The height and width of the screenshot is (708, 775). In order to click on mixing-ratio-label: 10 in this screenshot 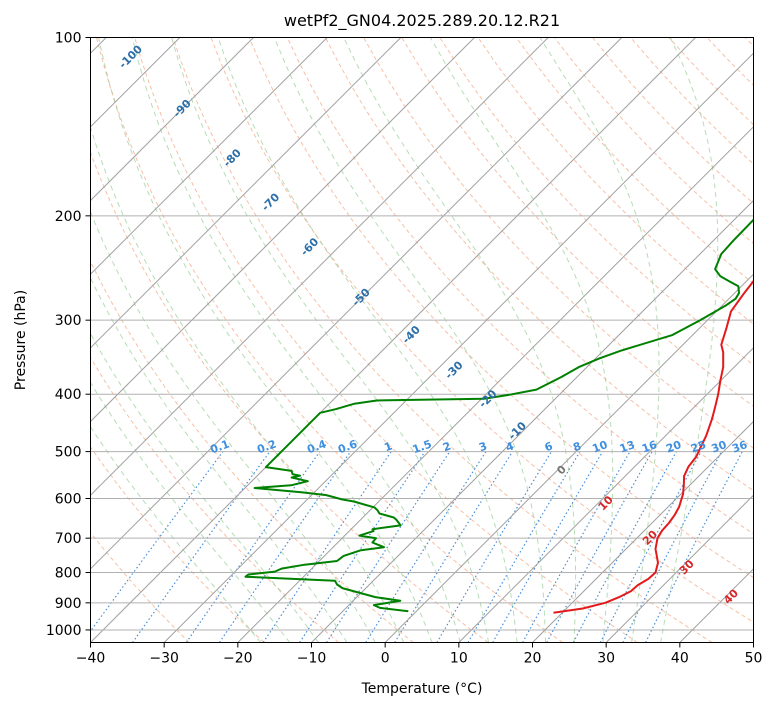, I will do `click(600, 447)`.